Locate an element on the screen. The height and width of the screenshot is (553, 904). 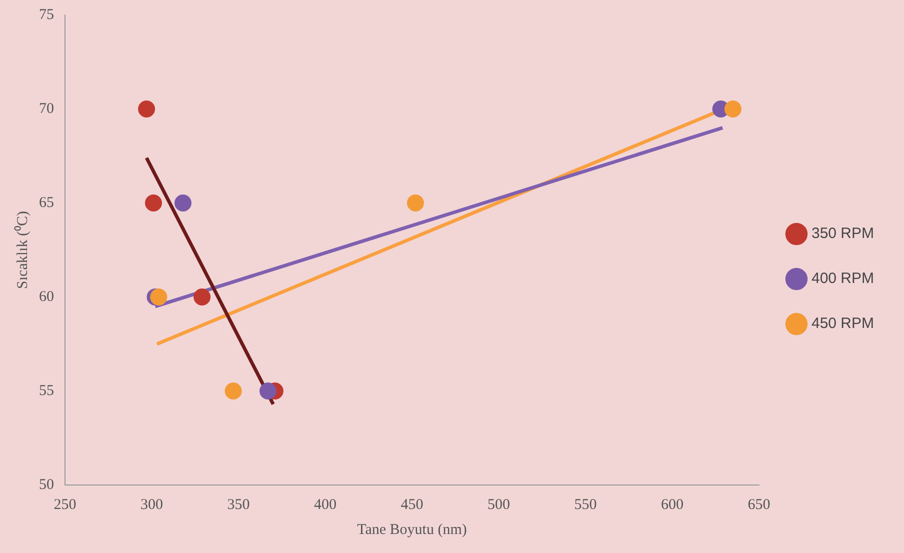
x-tick-label: 250 is located at coordinates (65, 504).